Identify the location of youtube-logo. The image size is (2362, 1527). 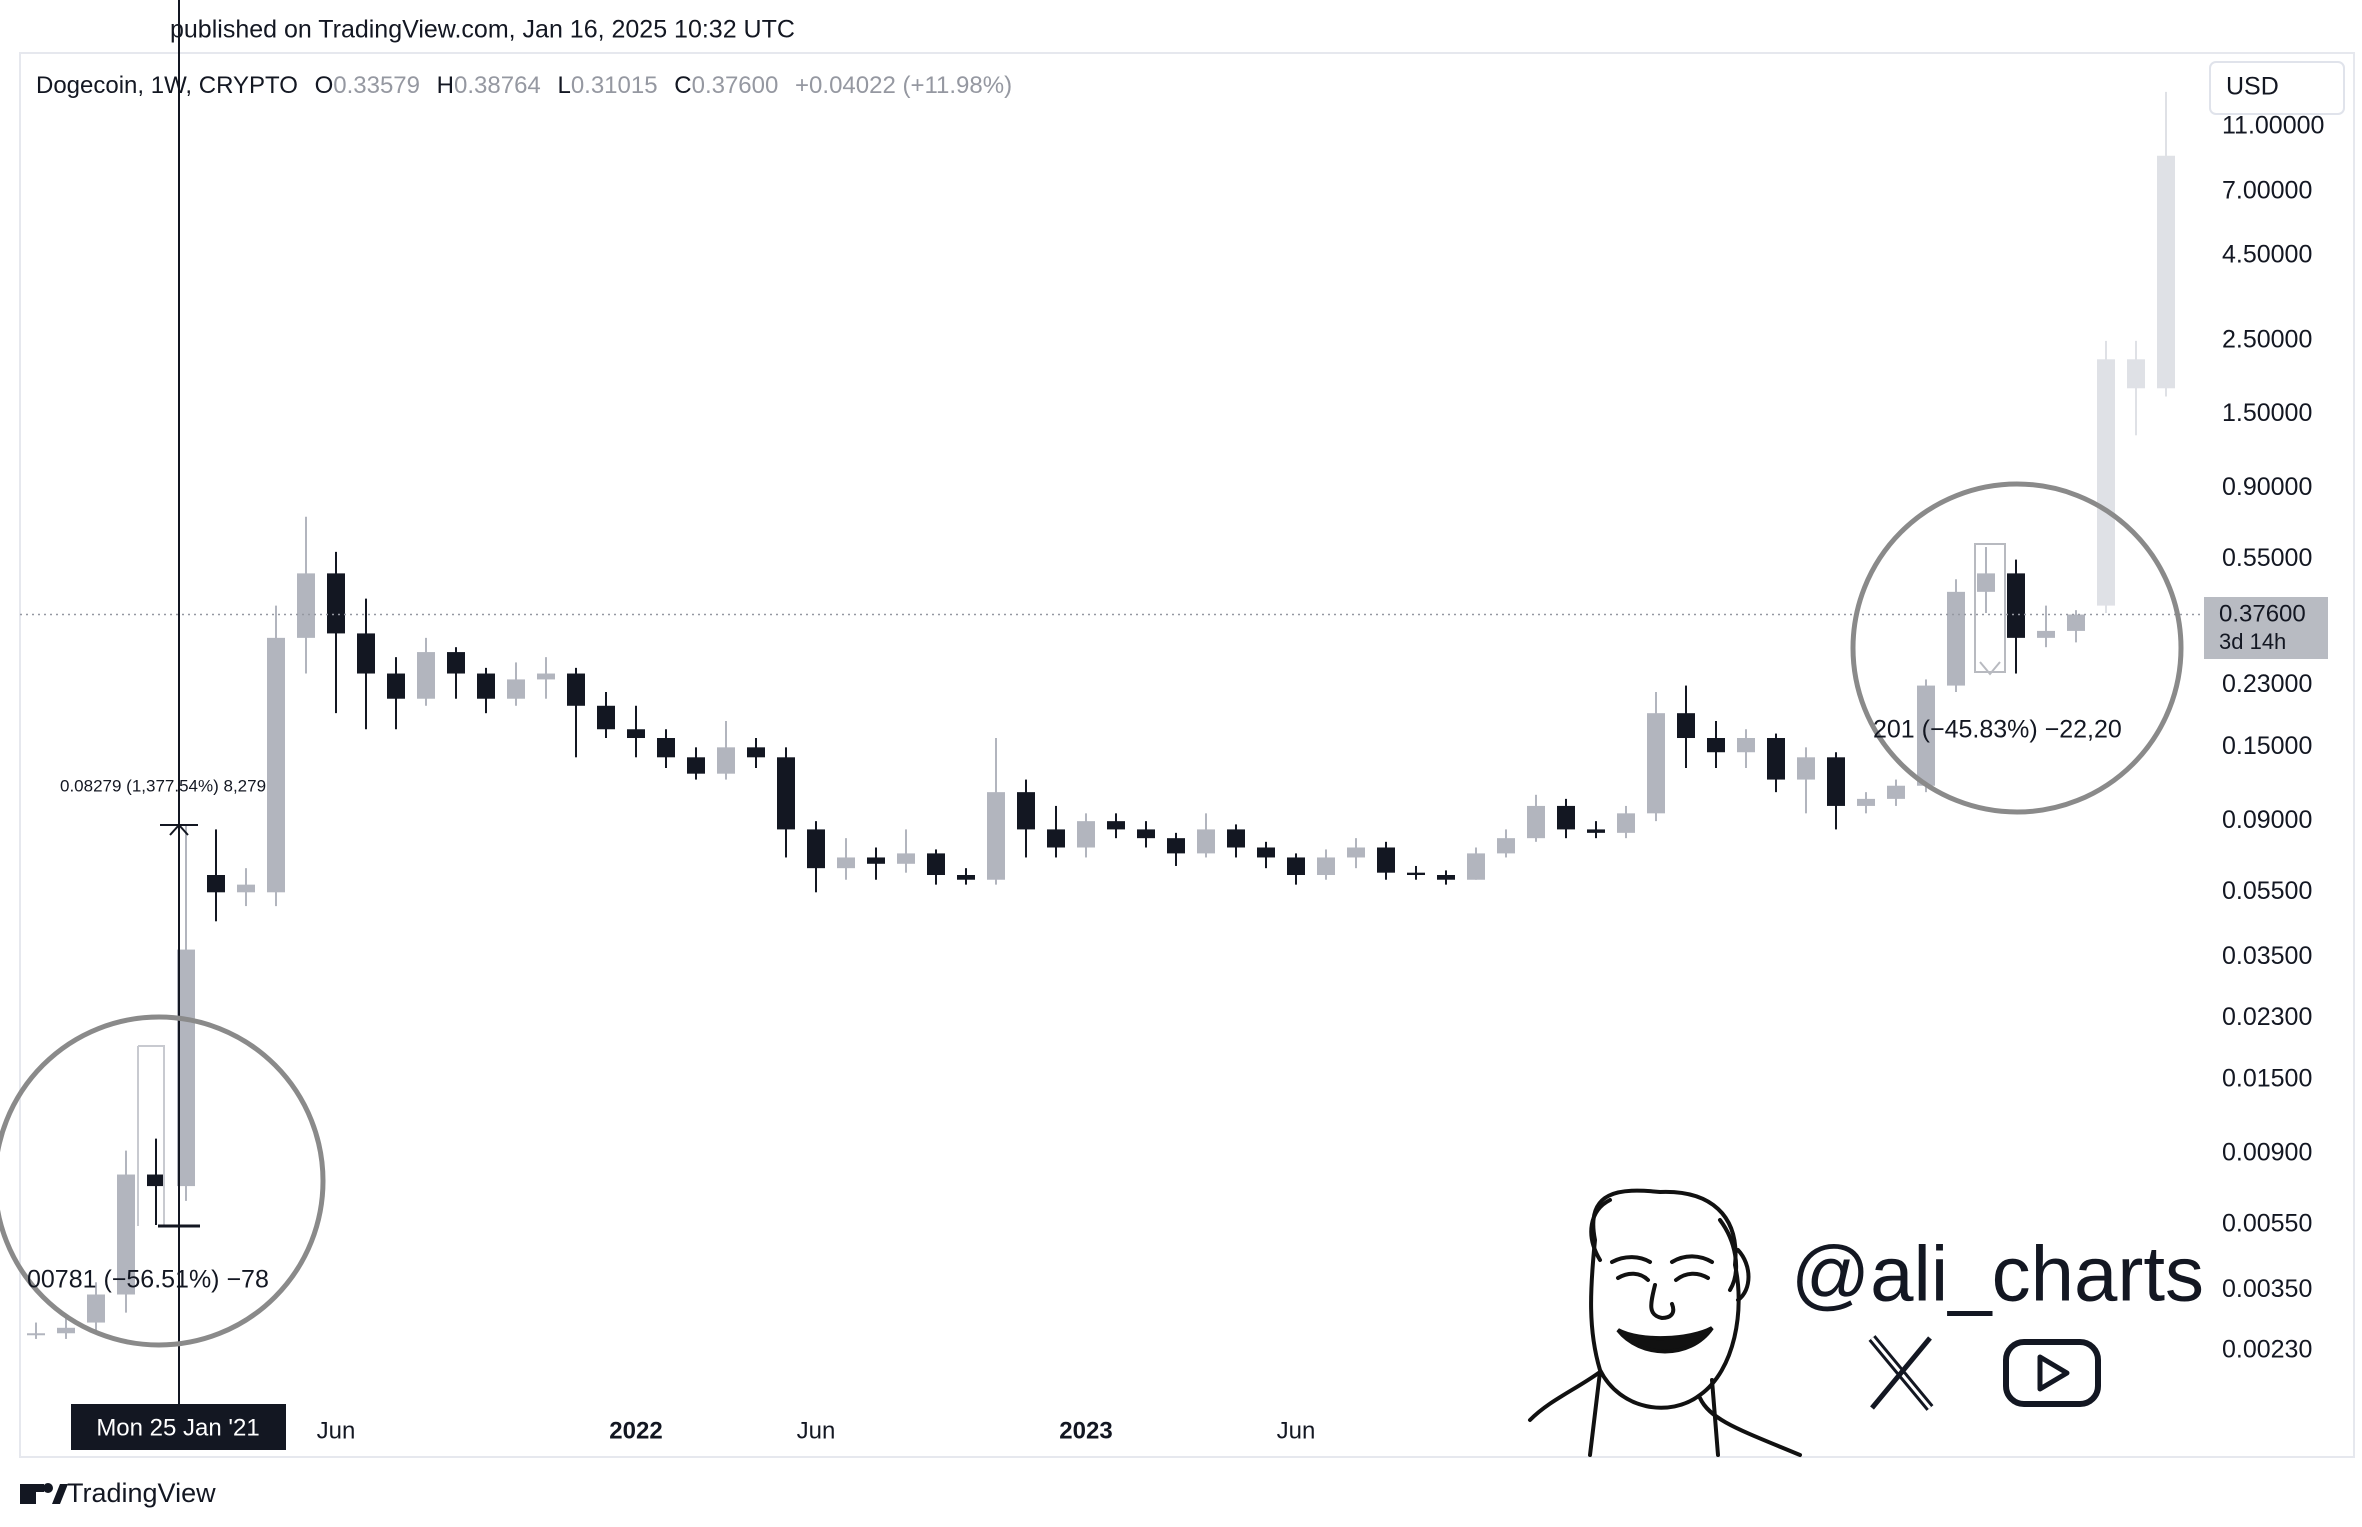
(2052, 1373).